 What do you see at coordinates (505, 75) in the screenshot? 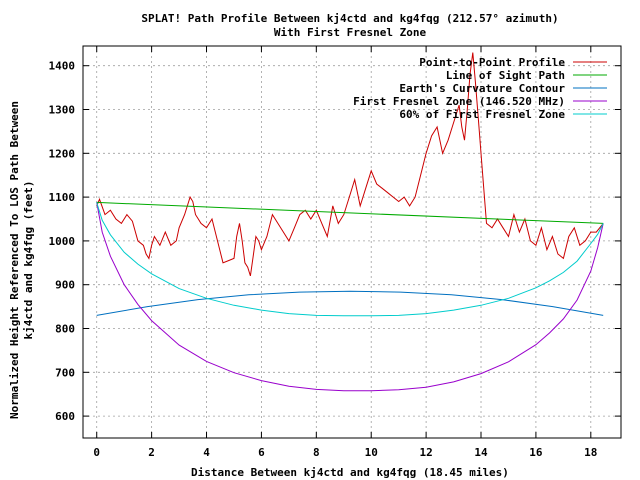
I see `legend-label-2: Line of Sight Path` at bounding box center [505, 75].